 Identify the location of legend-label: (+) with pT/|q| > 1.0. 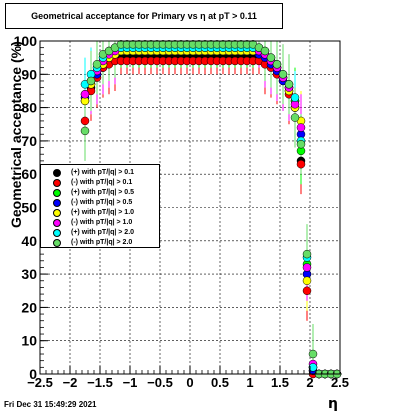
(103, 212).